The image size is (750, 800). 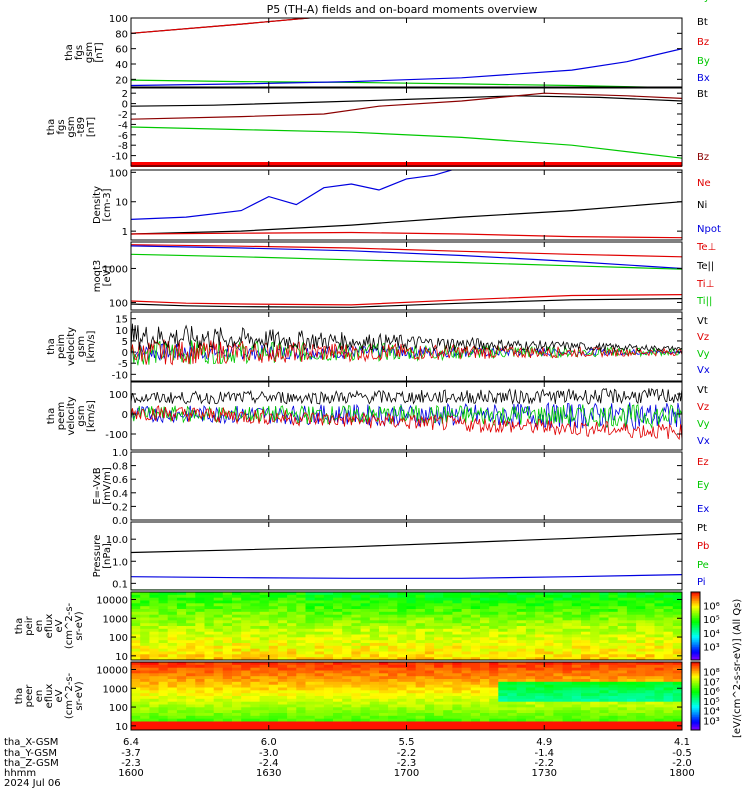 I want to click on y-tick-label: -10, so click(x=120, y=375).